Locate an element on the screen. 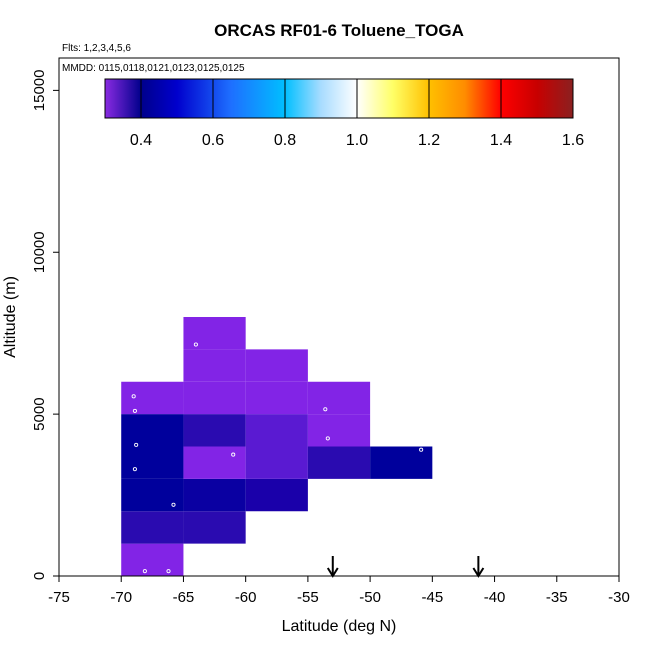 This screenshot has width=650, height=650. colorbar-tick-label-0: 0.4 is located at coordinates (141, 140).